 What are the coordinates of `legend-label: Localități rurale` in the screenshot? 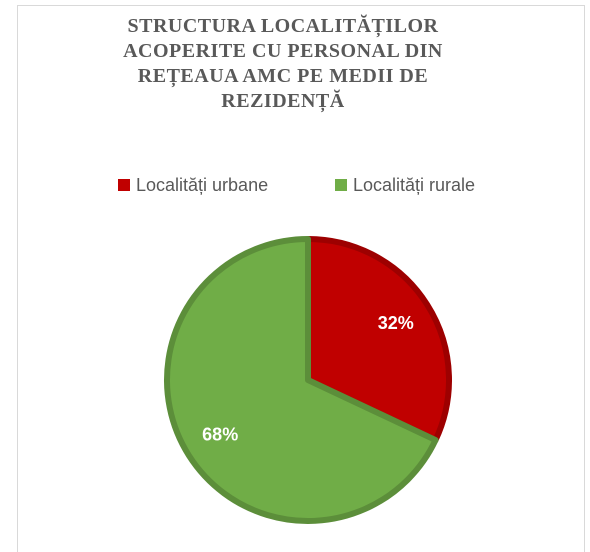 It's located at (414, 185).